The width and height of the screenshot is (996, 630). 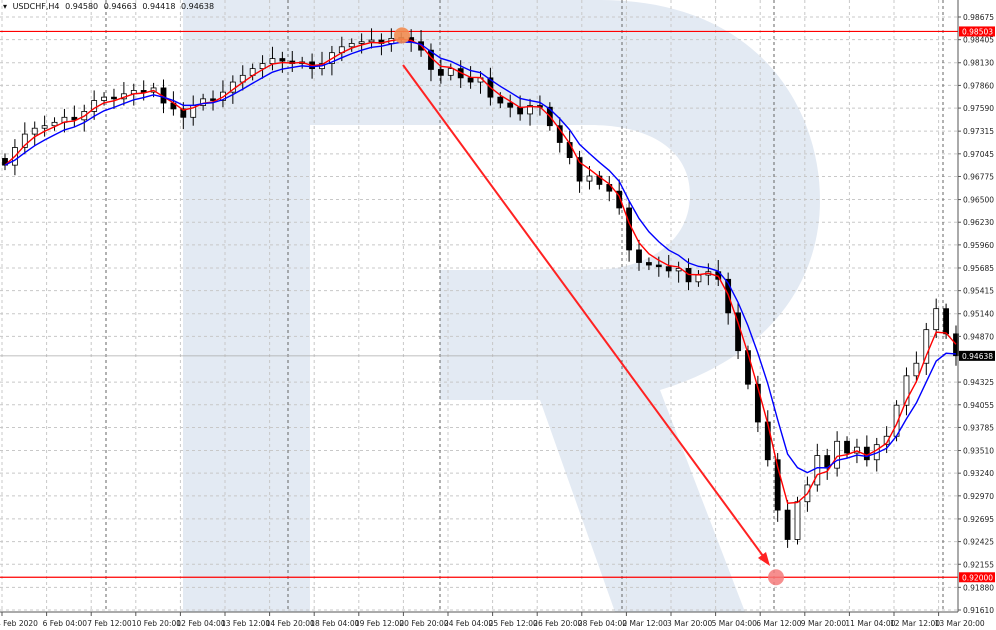 What do you see at coordinates (978, 473) in the screenshot?
I see `y-tick-label: 0.93240` at bounding box center [978, 473].